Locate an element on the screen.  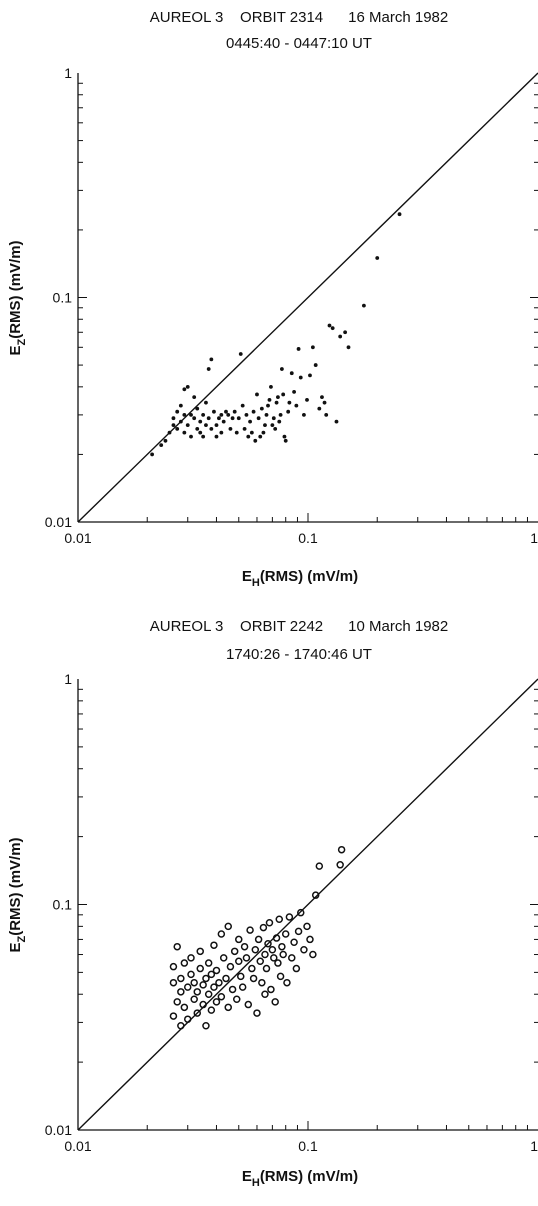
chart1-y-tick-label: 1 is located at coordinates (68, 73).